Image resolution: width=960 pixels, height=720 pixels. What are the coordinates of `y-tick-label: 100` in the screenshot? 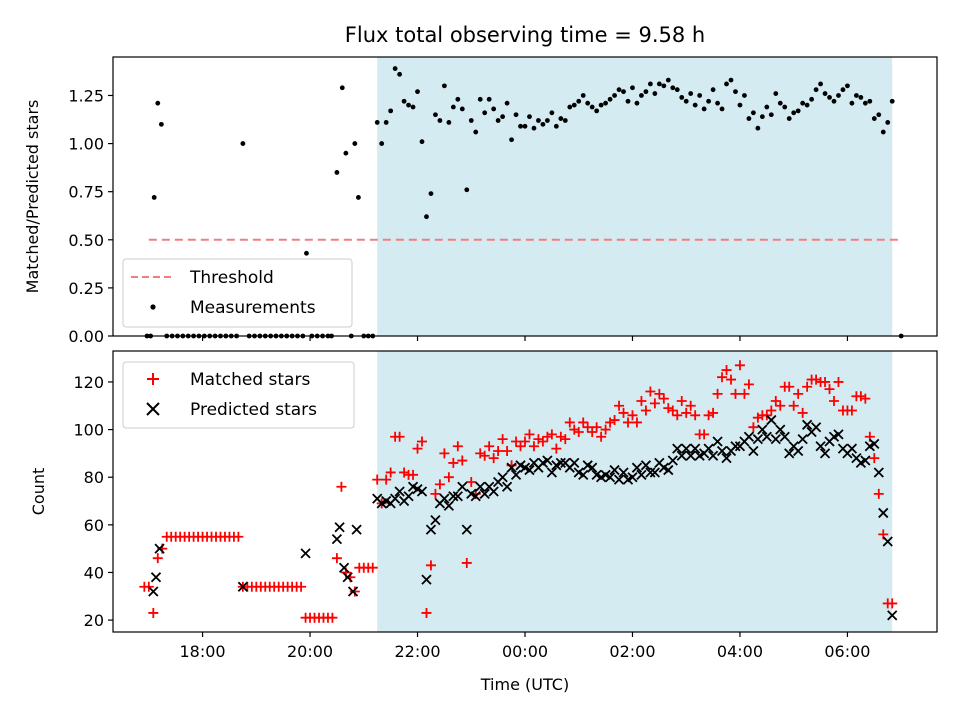 It's located at (88, 430).